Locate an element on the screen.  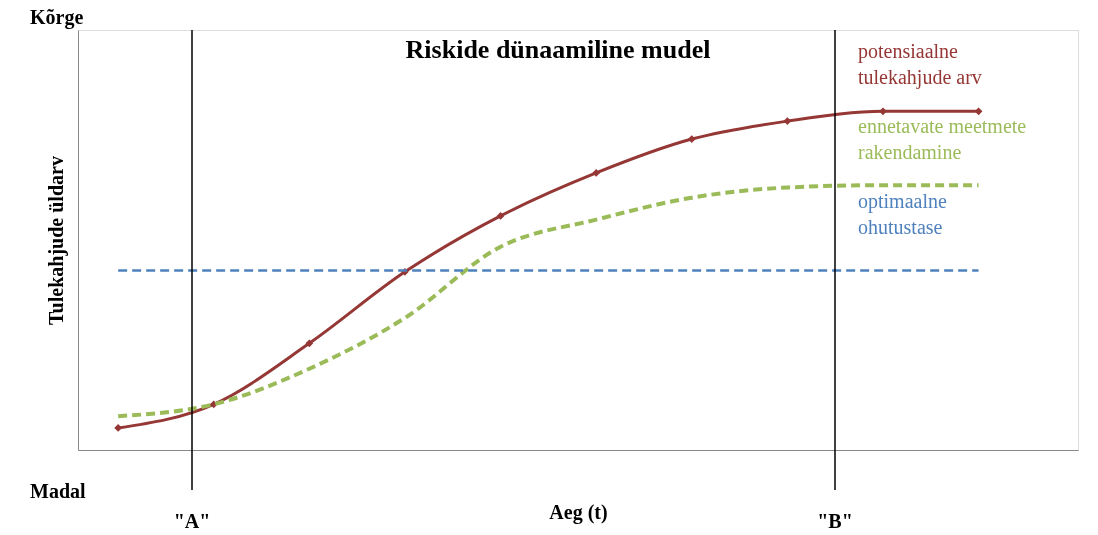
y-axis-title: Tulekahjude üldarv is located at coordinates (56, 240).